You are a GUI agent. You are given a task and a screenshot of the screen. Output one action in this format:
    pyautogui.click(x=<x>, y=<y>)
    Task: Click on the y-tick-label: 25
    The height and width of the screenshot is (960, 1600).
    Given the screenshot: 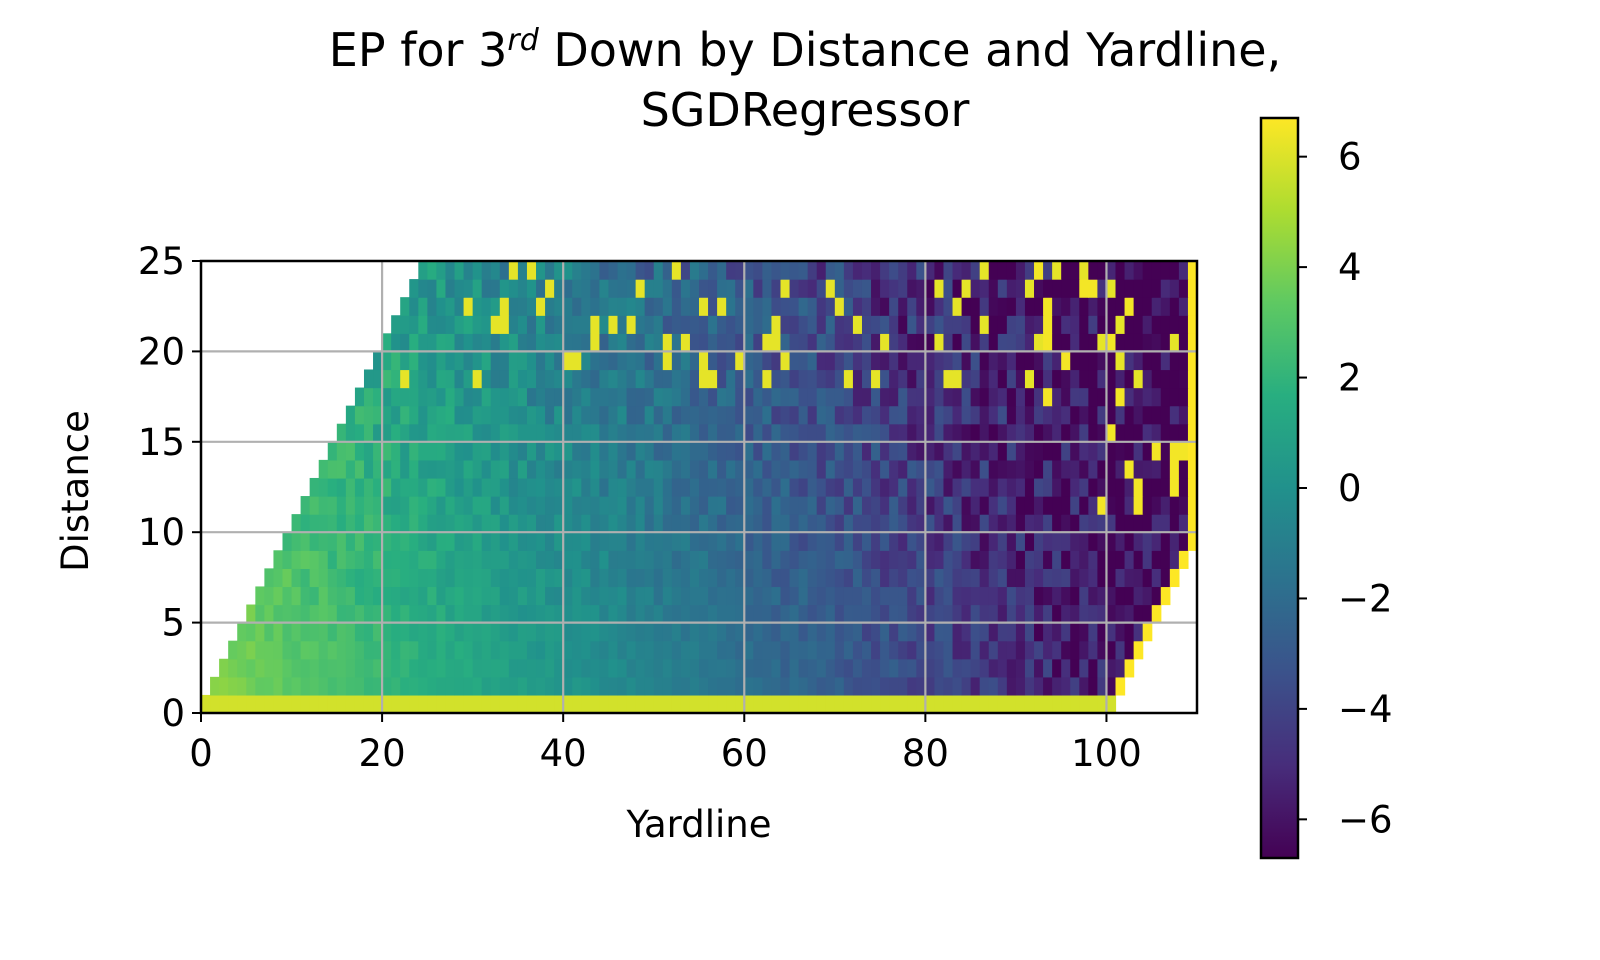 What is the action you would take?
    pyautogui.click(x=161, y=261)
    